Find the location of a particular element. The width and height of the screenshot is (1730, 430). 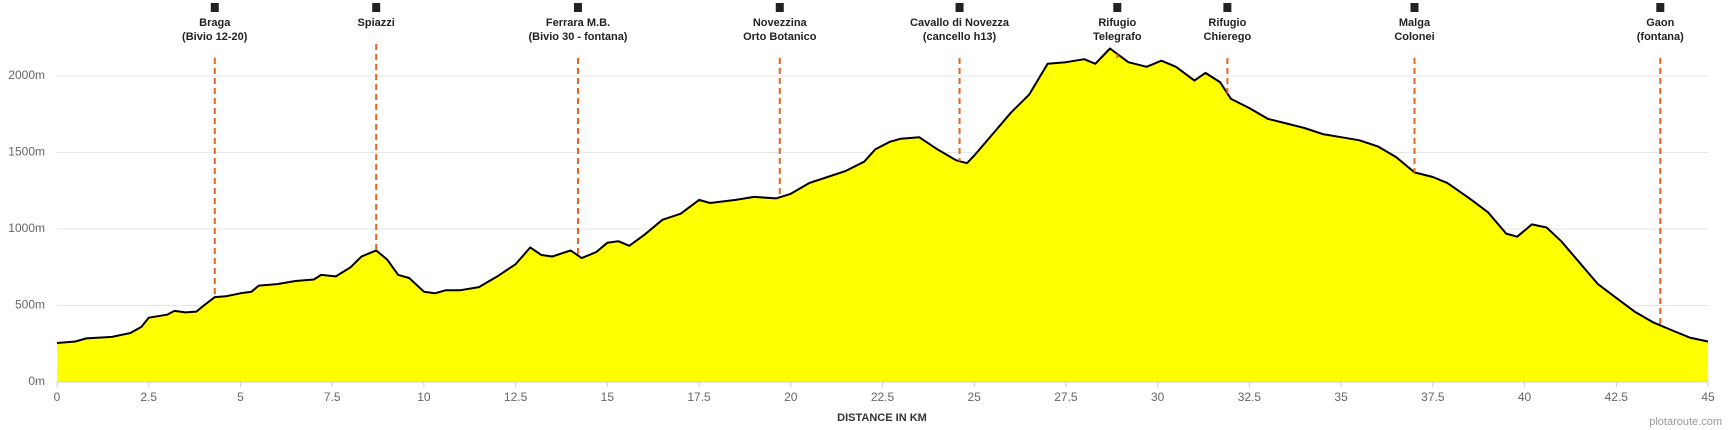

waypoint-label: (Bivio 30 - fontana) is located at coordinates (577, 37).